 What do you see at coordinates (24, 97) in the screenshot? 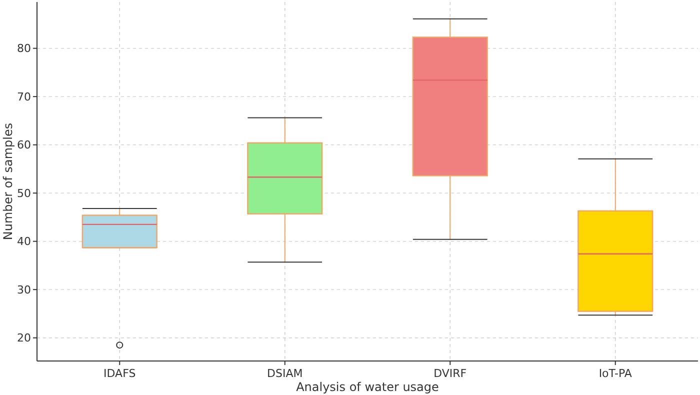
I see `y-tick-label: 70` at bounding box center [24, 97].